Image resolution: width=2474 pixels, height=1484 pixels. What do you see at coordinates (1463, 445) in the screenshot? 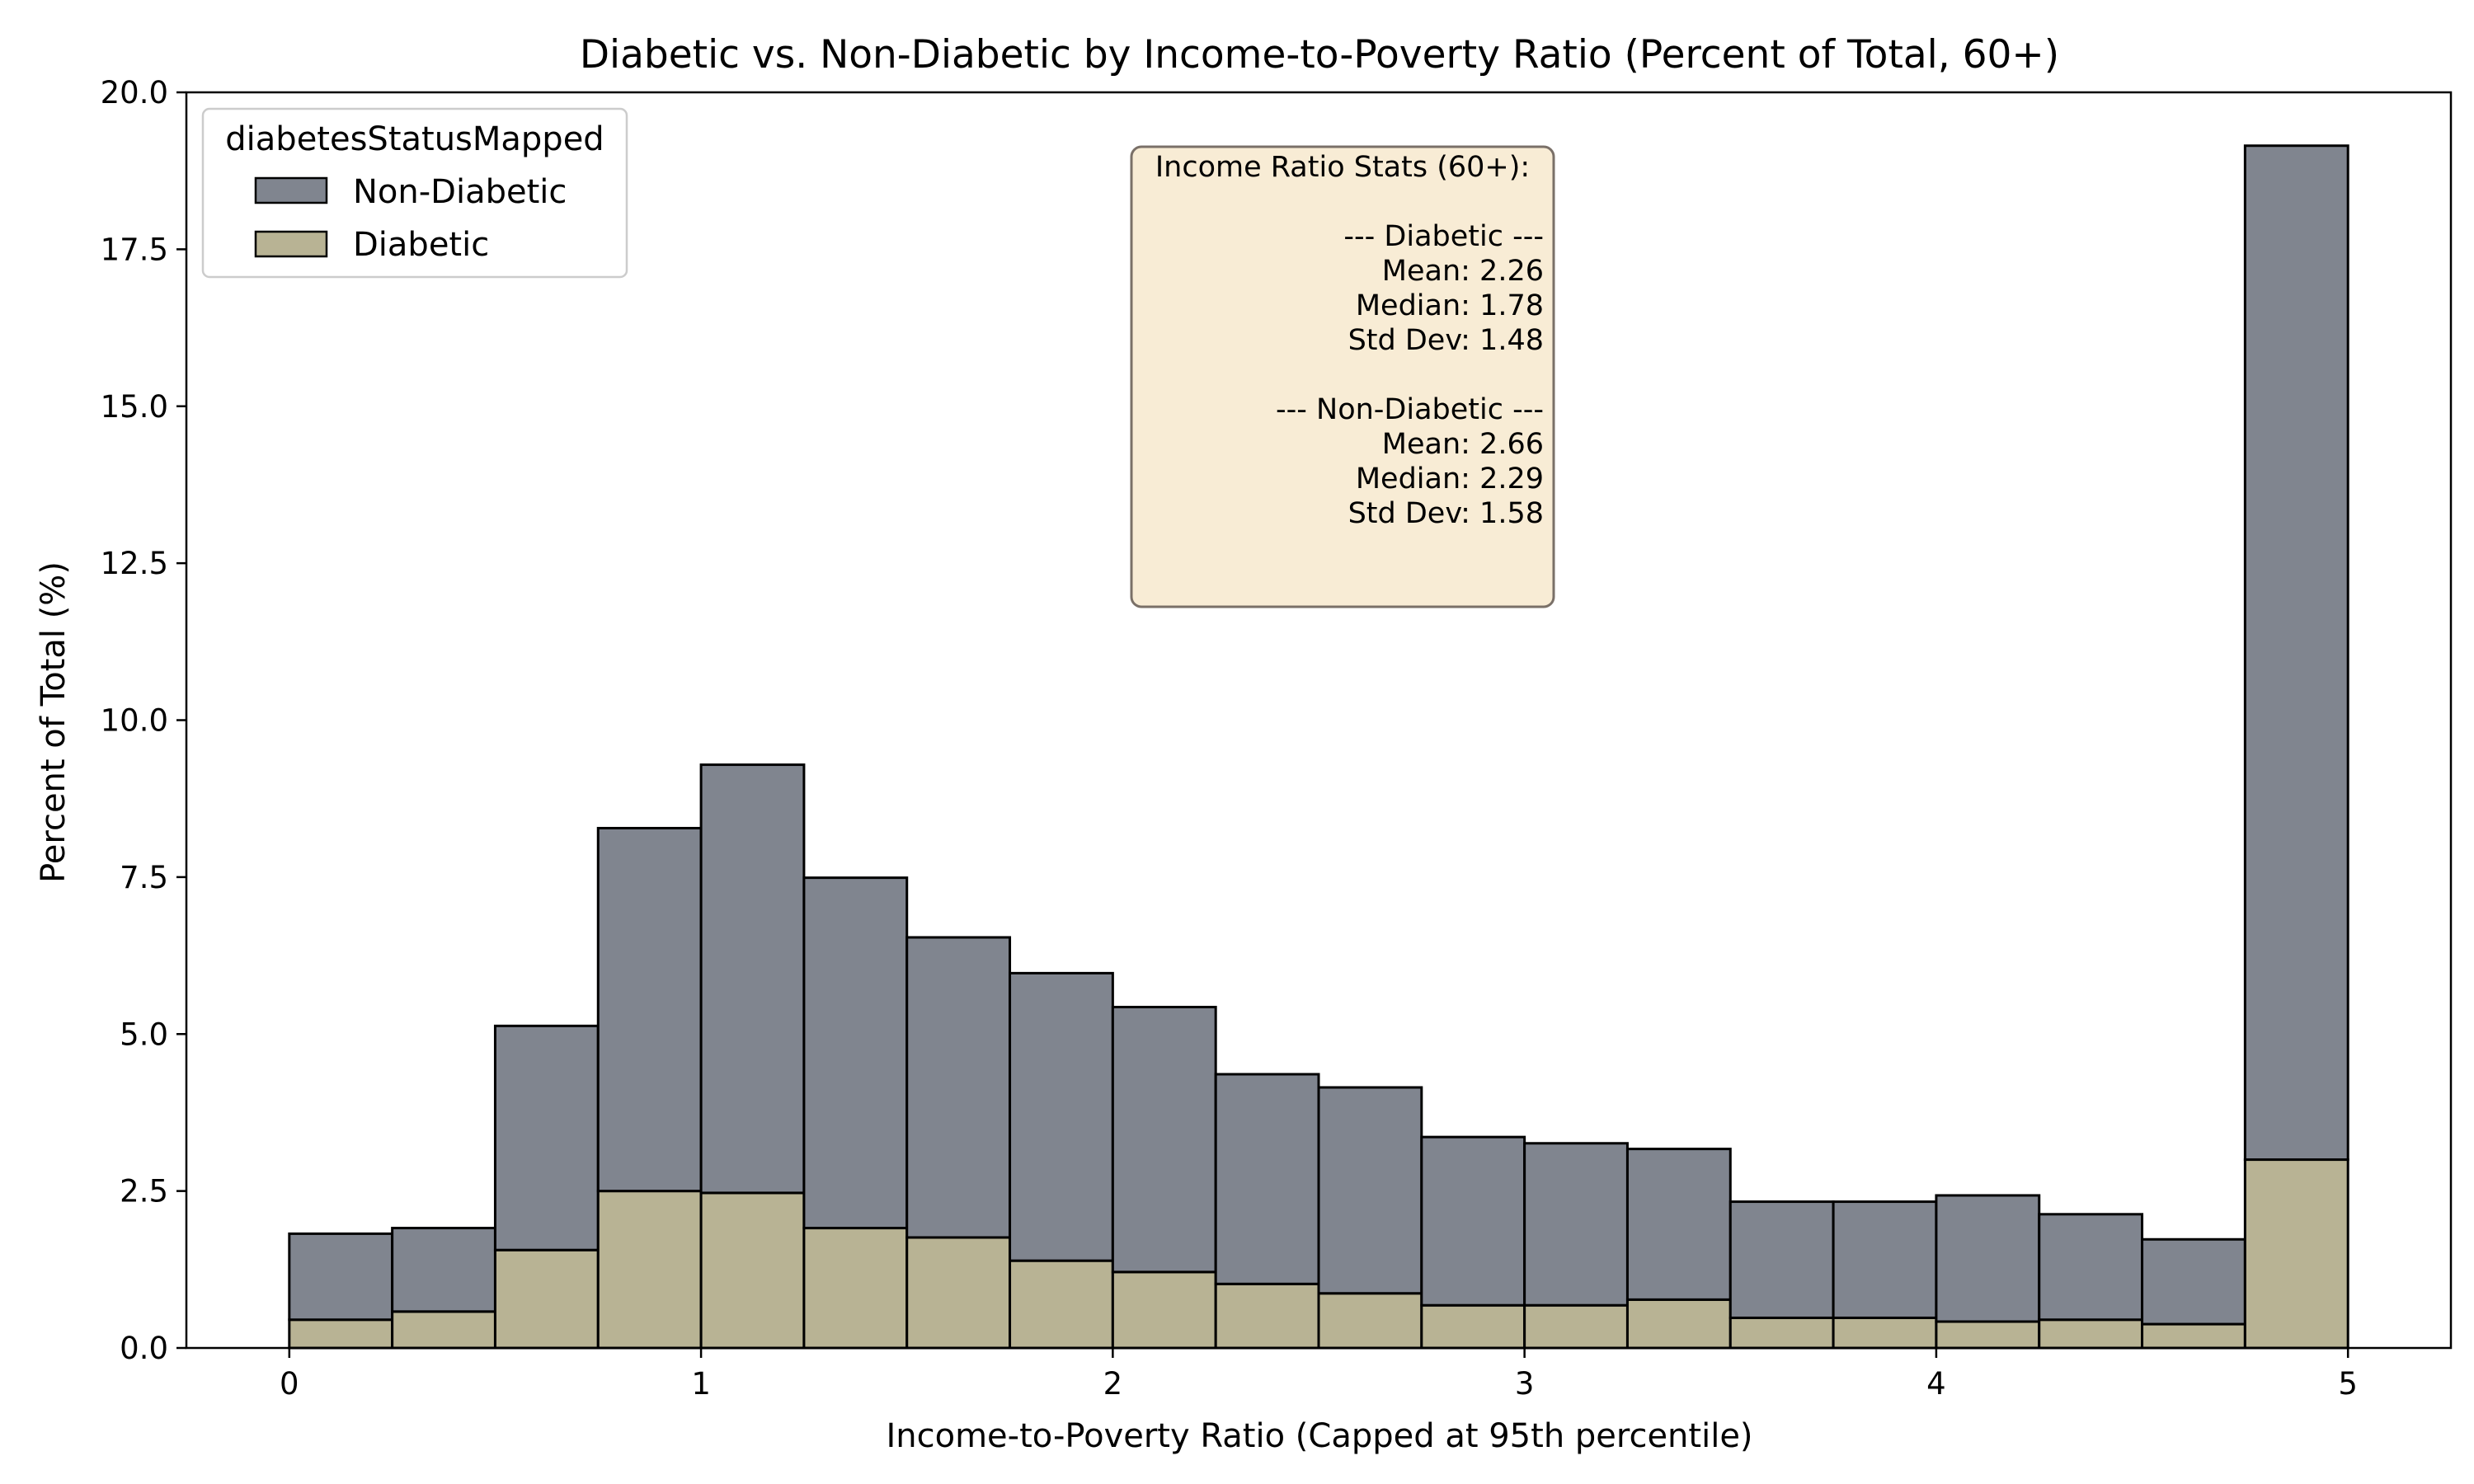
I see `stats-line-8: Mean: 2.66` at bounding box center [1463, 445].